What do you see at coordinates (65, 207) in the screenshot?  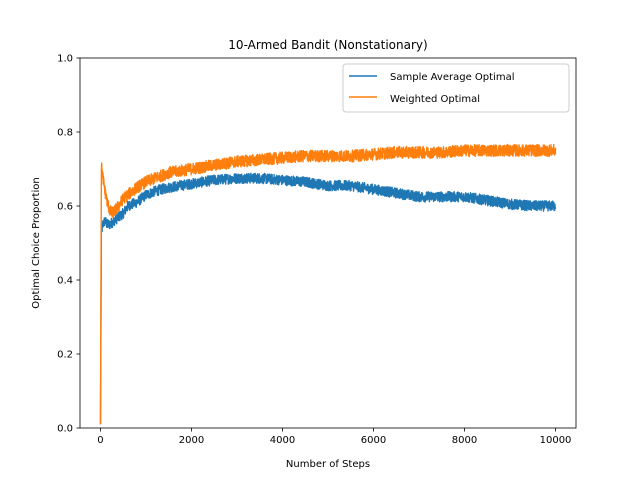 I see `y-tick-label: 0.6` at bounding box center [65, 207].